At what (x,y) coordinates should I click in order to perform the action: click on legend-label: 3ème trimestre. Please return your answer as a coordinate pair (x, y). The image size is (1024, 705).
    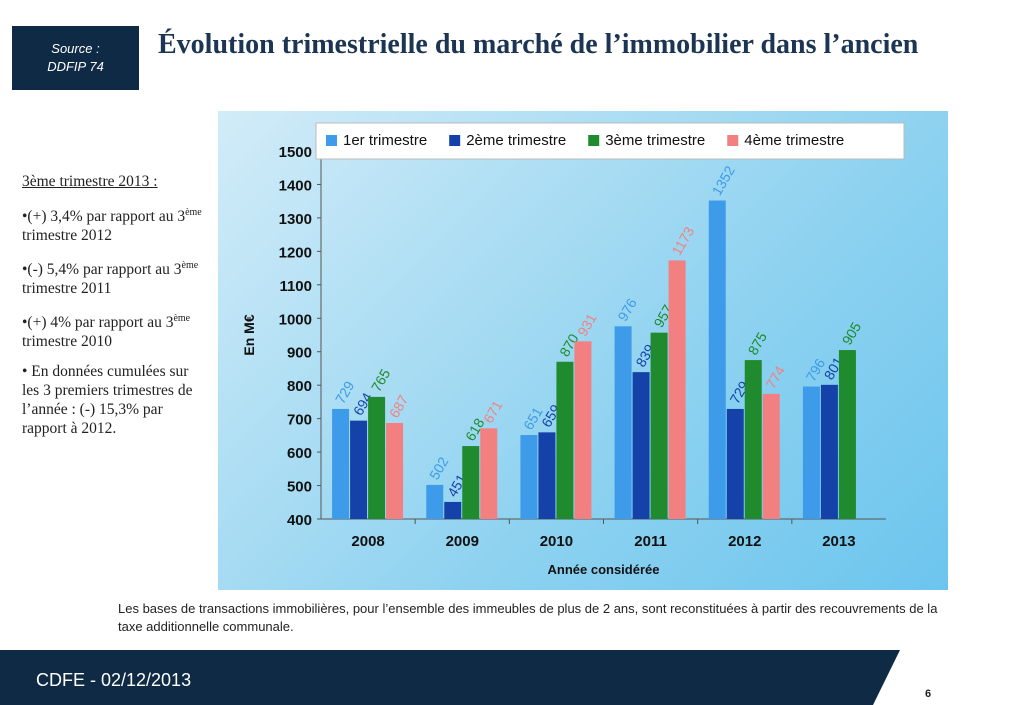
    Looking at the image, I should click on (655, 140).